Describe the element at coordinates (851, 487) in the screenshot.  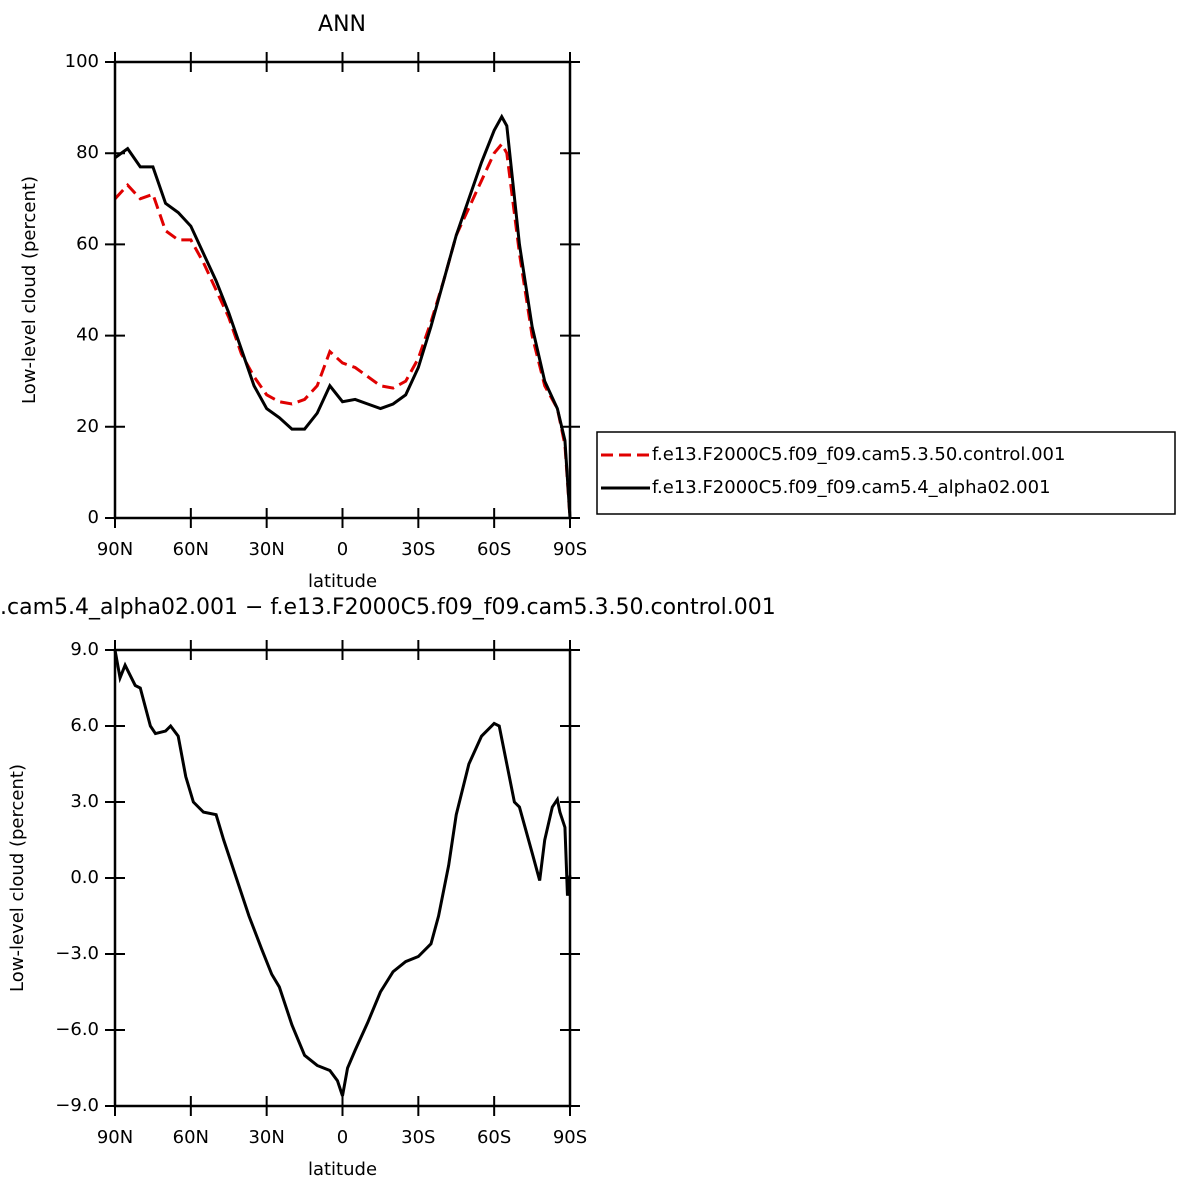
I see `legend-label: f.e13.F2000C5.f09_f09.cam5.4_alpha02.001` at that location.